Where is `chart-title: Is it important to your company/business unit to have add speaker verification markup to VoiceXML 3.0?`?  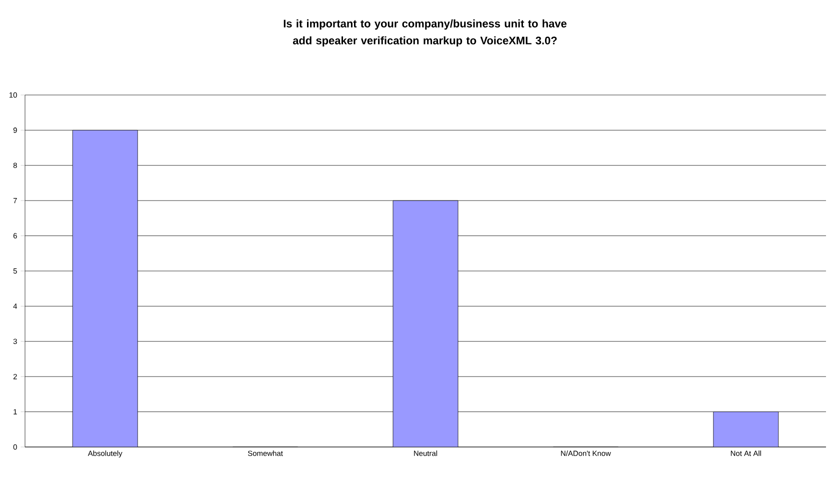
chart-title: Is it important to your company/business unit to have add speaker verification markup to VoiceXML 3.0? is located at coordinates (425, 33).